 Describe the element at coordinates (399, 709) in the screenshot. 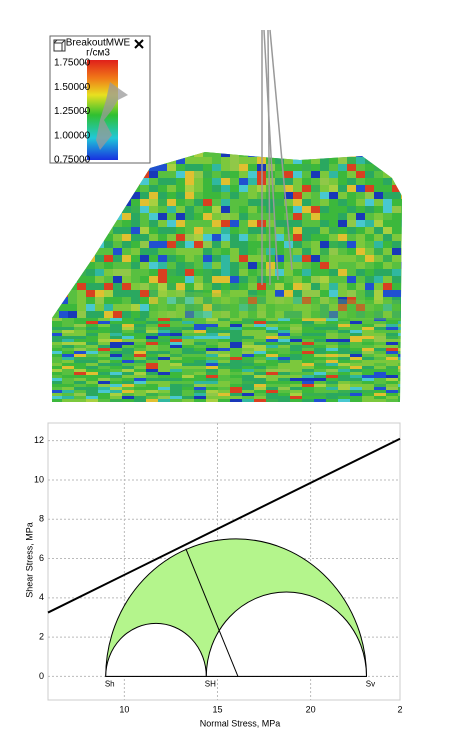

I see `x-tick-label: 2` at that location.